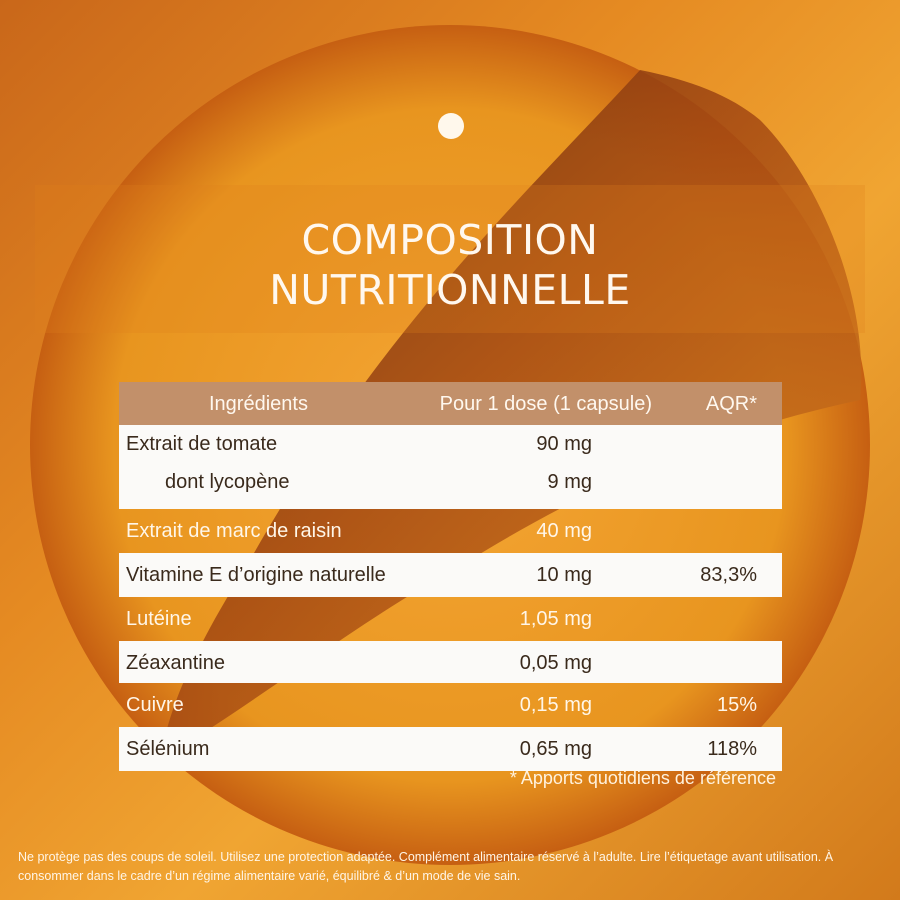  Describe the element at coordinates (555, 619) in the screenshot. I see `ingredient-dose: 1,05 mg` at that location.